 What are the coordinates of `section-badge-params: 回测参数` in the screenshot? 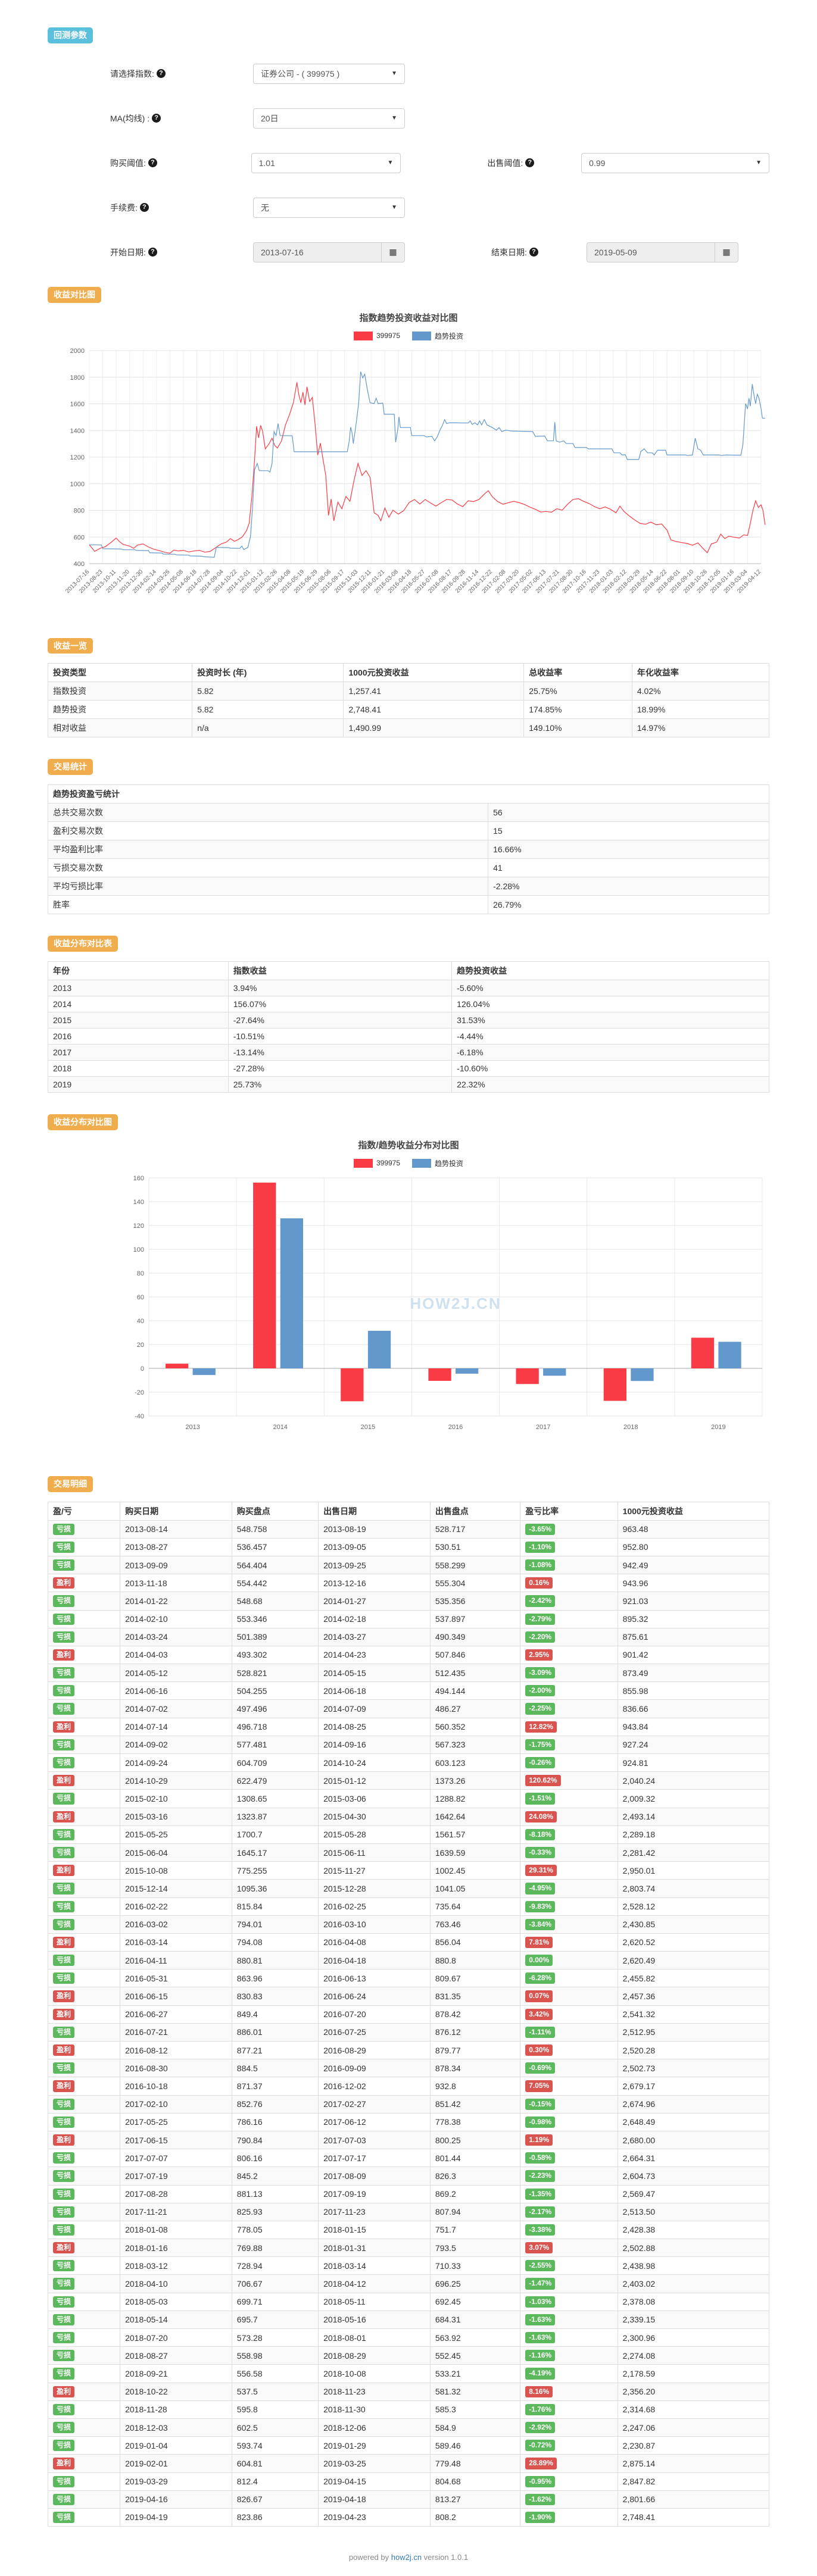 It's located at (70, 35).